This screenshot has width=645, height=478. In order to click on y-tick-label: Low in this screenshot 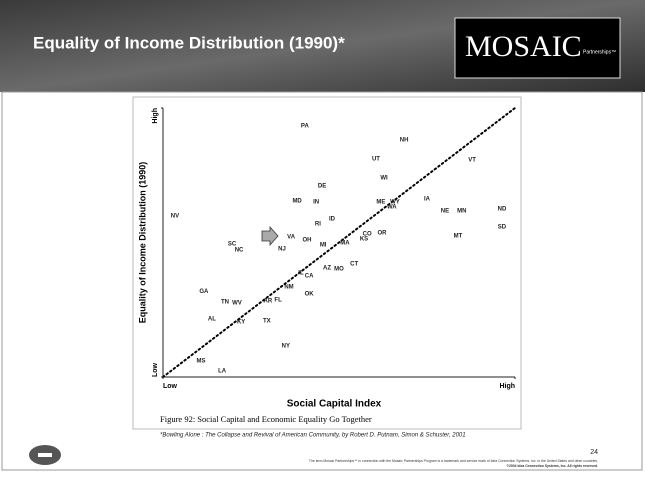, I will do `click(155, 369)`.